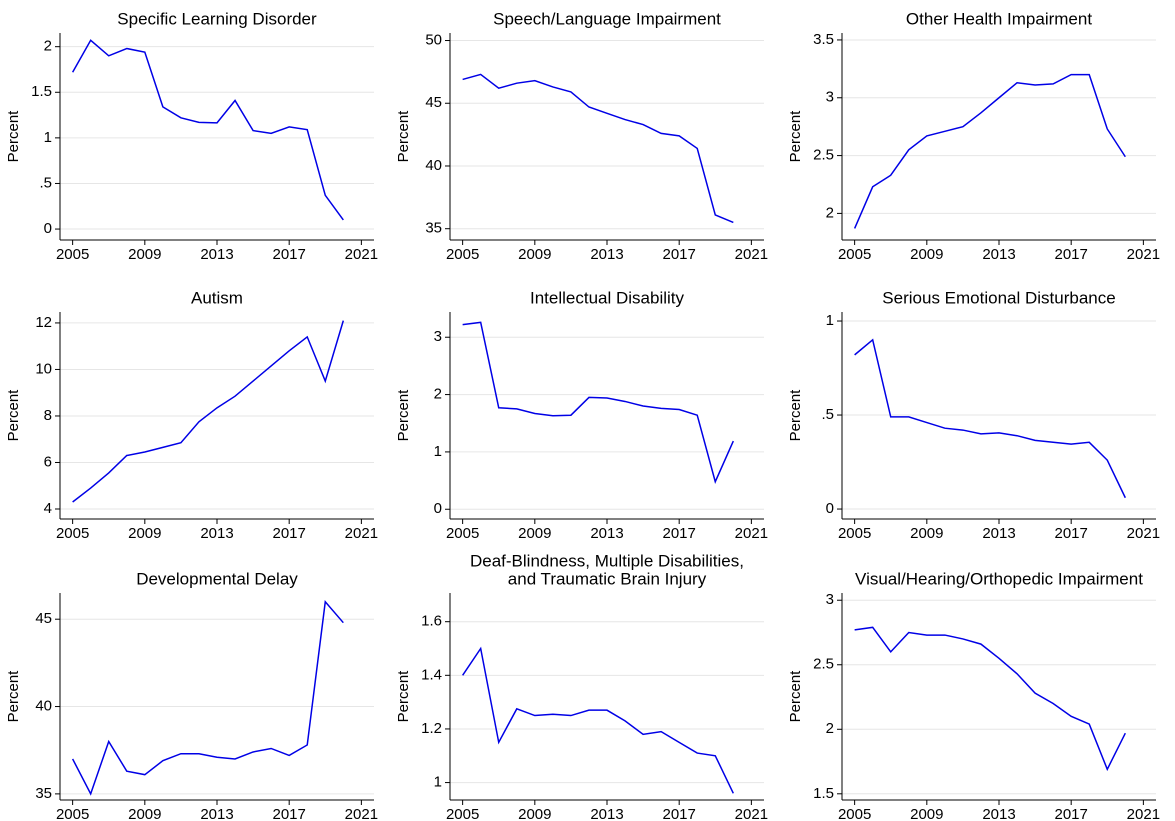  What do you see at coordinates (823, 39) in the screenshot?
I see `y-tick-label: 3.5` at bounding box center [823, 39].